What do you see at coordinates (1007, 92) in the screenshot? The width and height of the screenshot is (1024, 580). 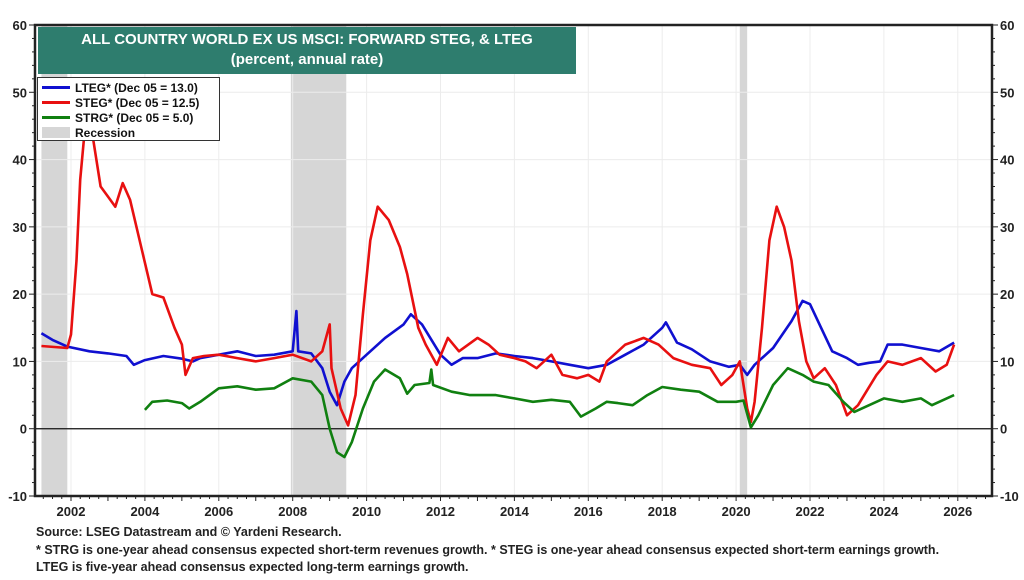 I see `y-tick-label-right: 50` at bounding box center [1007, 92].